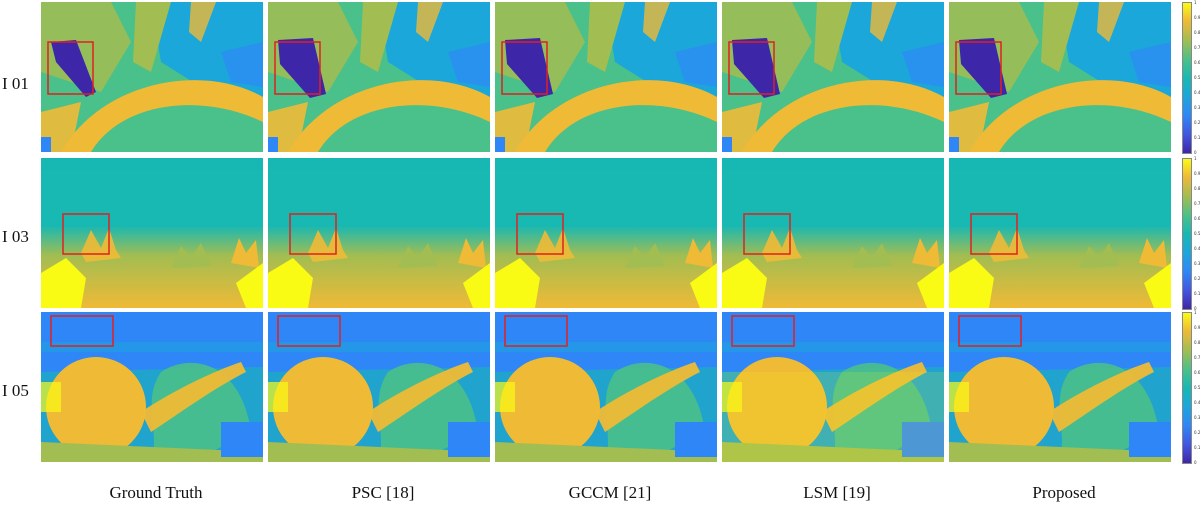  I want to click on row-label-i01: I 01, so click(15, 83).